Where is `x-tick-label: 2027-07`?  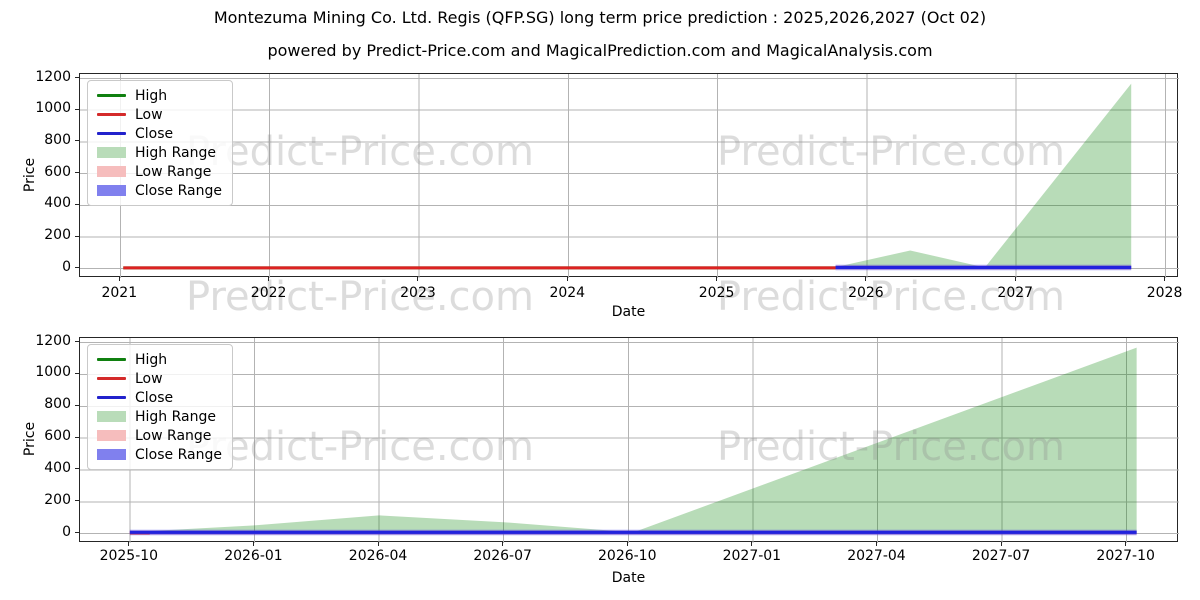 x-tick-label: 2027-07 is located at coordinates (1001, 556).